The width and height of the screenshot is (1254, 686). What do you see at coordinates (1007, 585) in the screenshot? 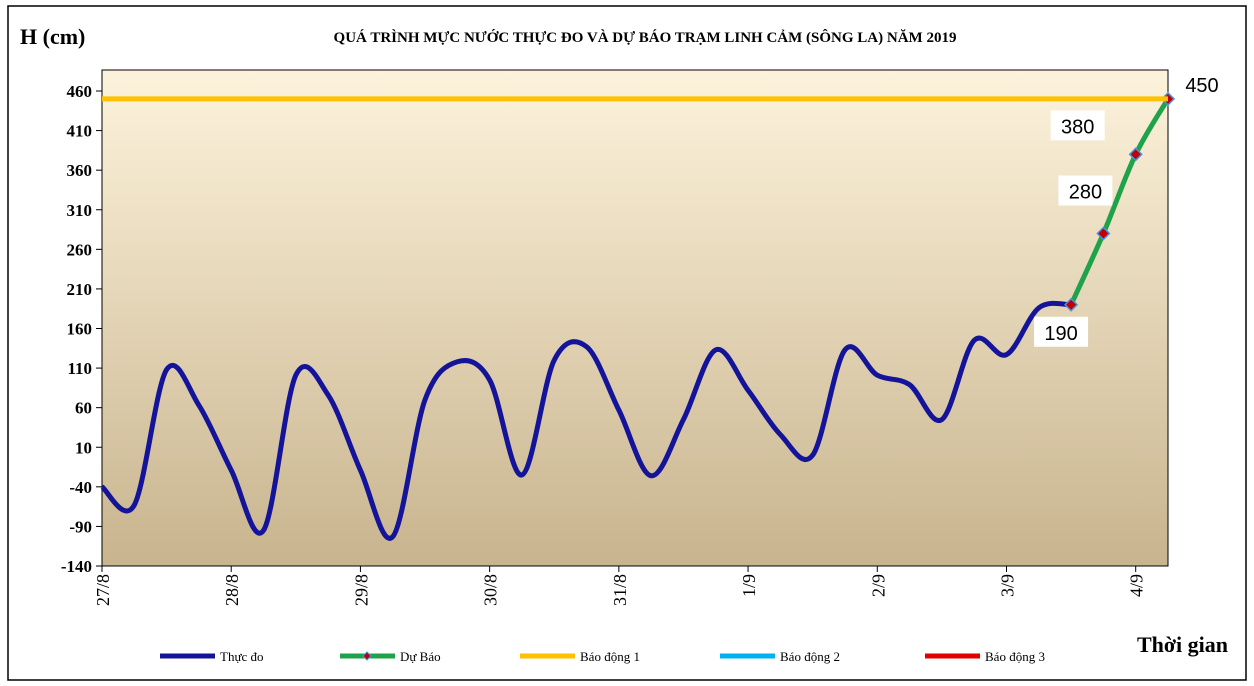
I see `x-tick-label: 3/9` at bounding box center [1007, 585].